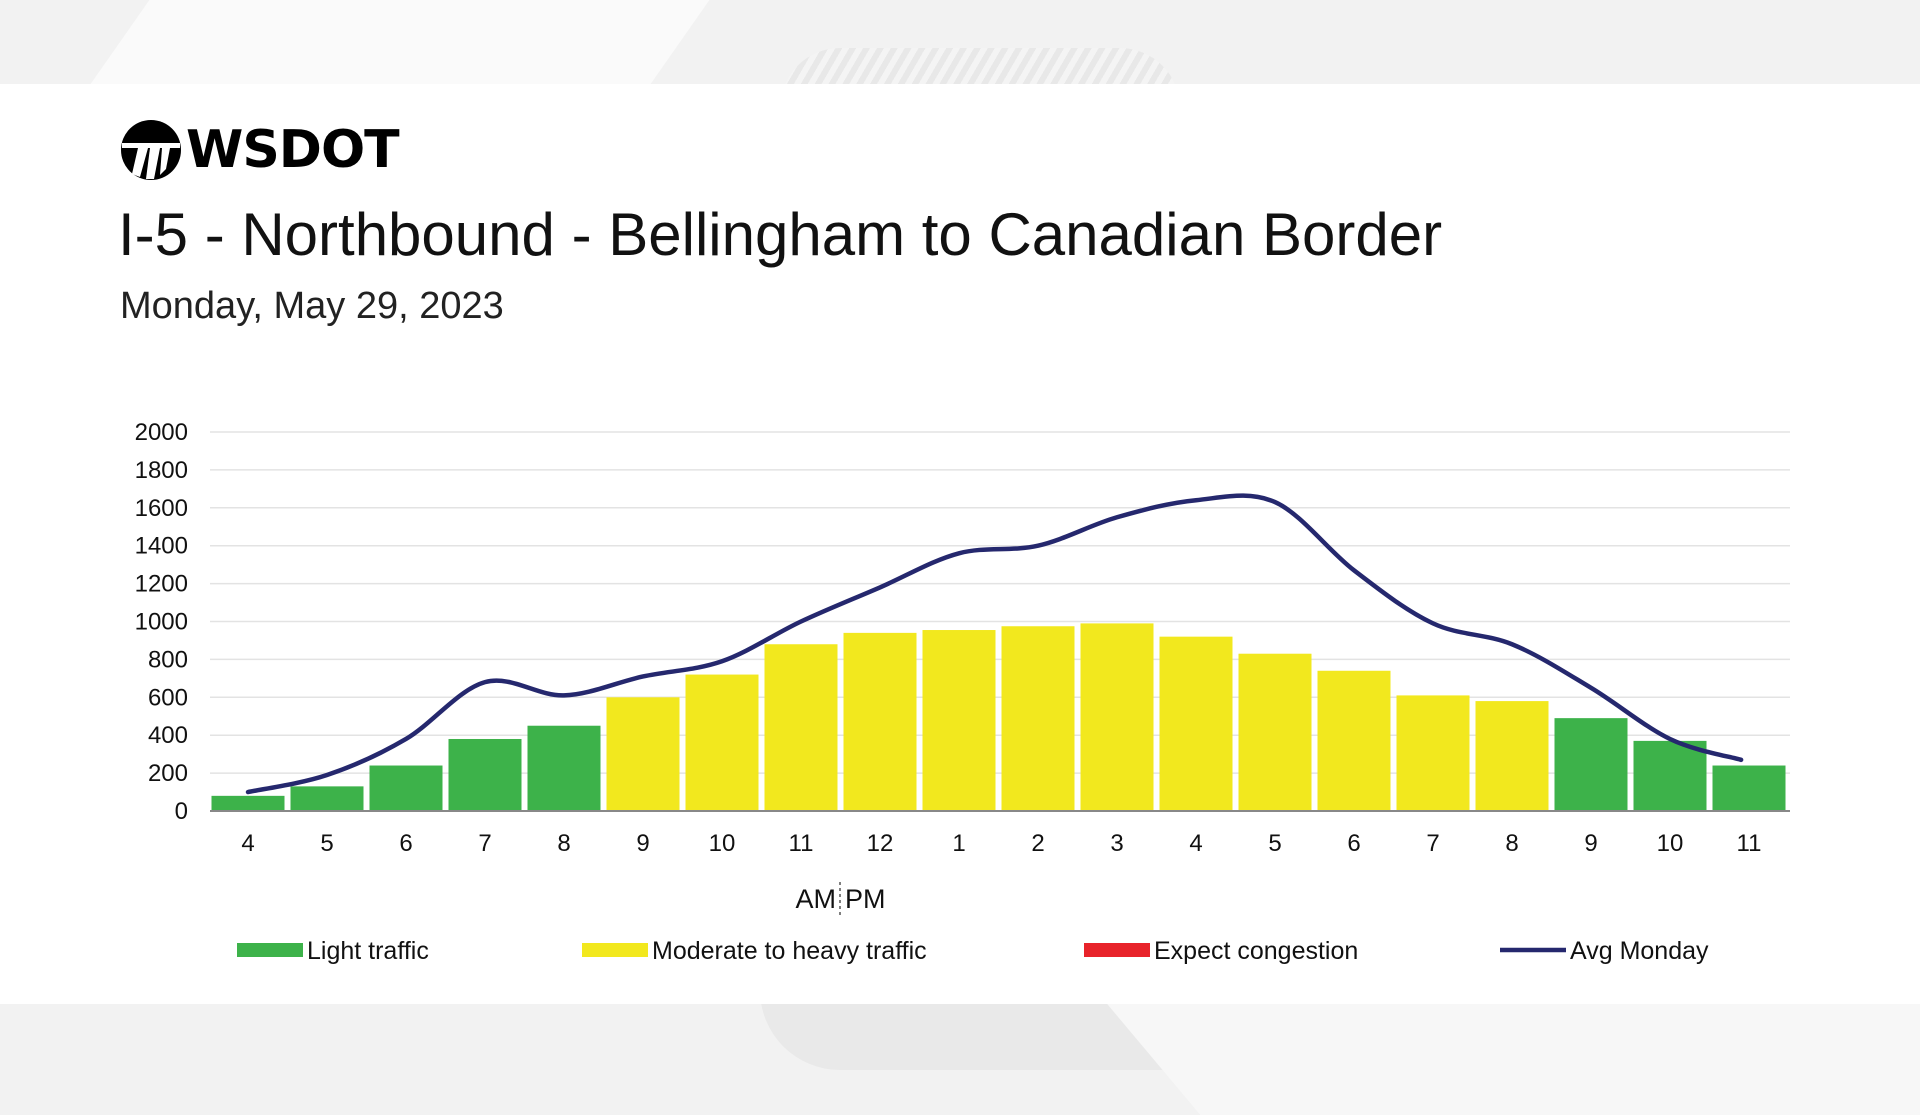 This screenshot has height=1115, width=1920. I want to click on pm-label: PM, so click(865, 899).